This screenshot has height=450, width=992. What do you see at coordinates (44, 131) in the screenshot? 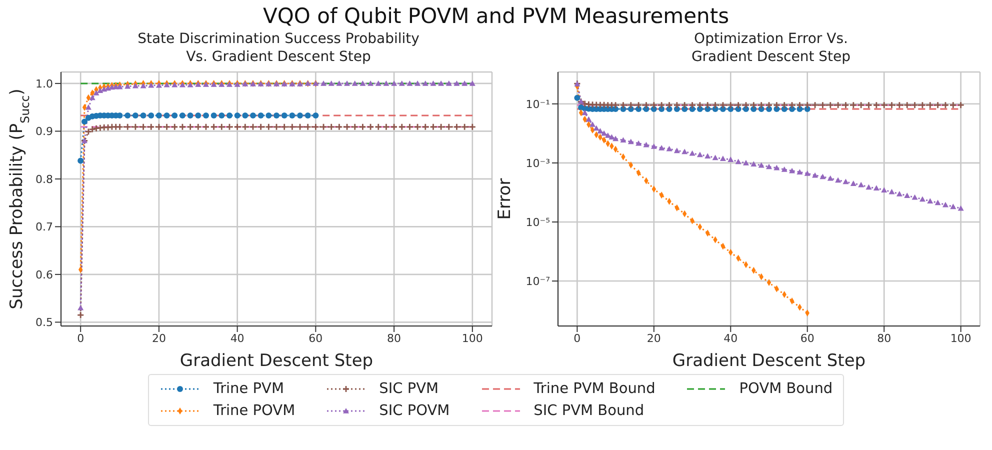
I see `y-tick-label: 0.9` at bounding box center [44, 131].